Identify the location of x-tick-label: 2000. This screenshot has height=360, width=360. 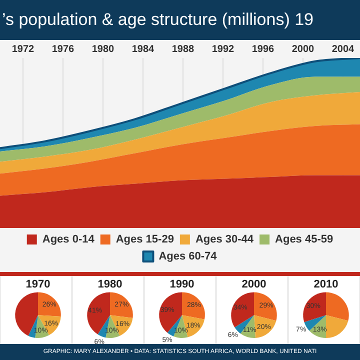
(303, 49).